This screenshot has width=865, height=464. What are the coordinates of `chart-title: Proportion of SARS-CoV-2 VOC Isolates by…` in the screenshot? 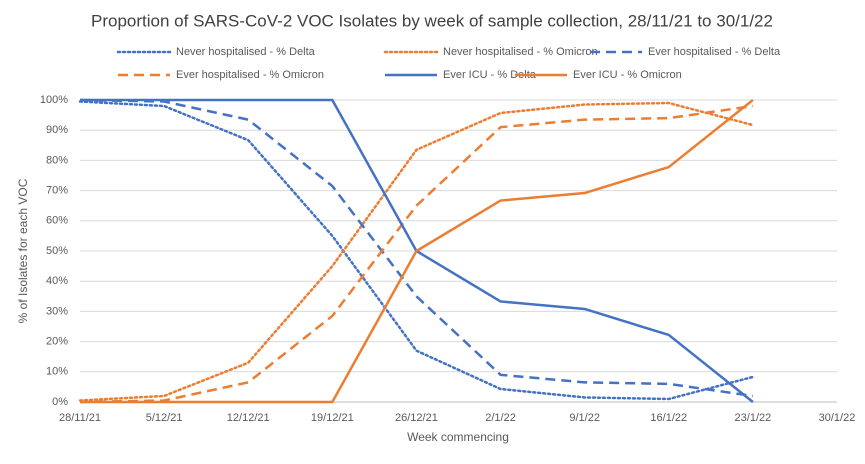 It's located at (432, 20).